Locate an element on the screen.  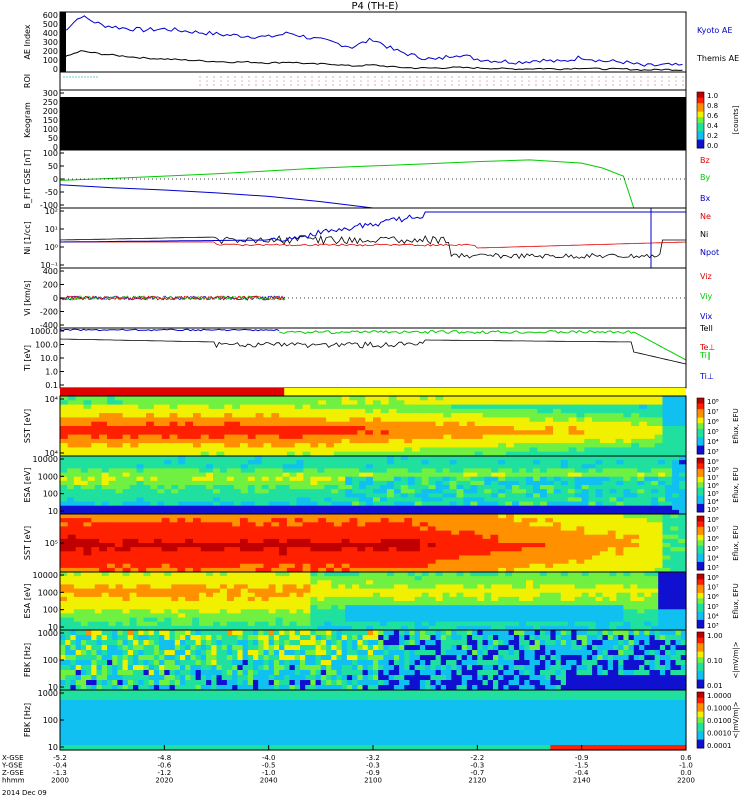
keogram-colorbar-tick: 0.2 is located at coordinates (712, 136).